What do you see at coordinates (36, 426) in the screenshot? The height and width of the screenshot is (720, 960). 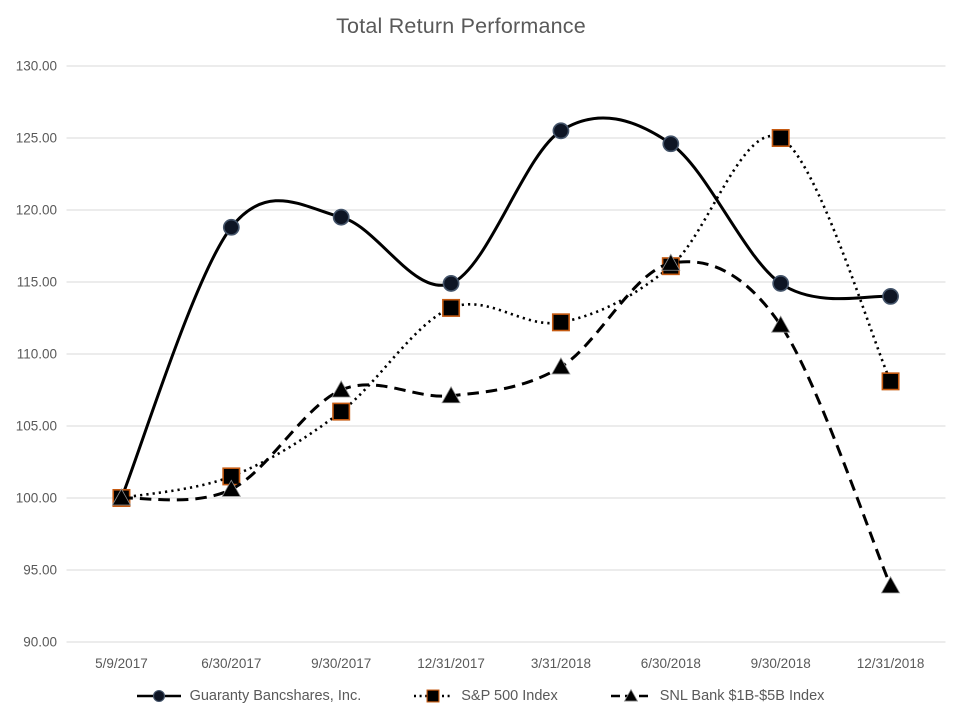 I see `svg-text: 105.00` at bounding box center [36, 426].